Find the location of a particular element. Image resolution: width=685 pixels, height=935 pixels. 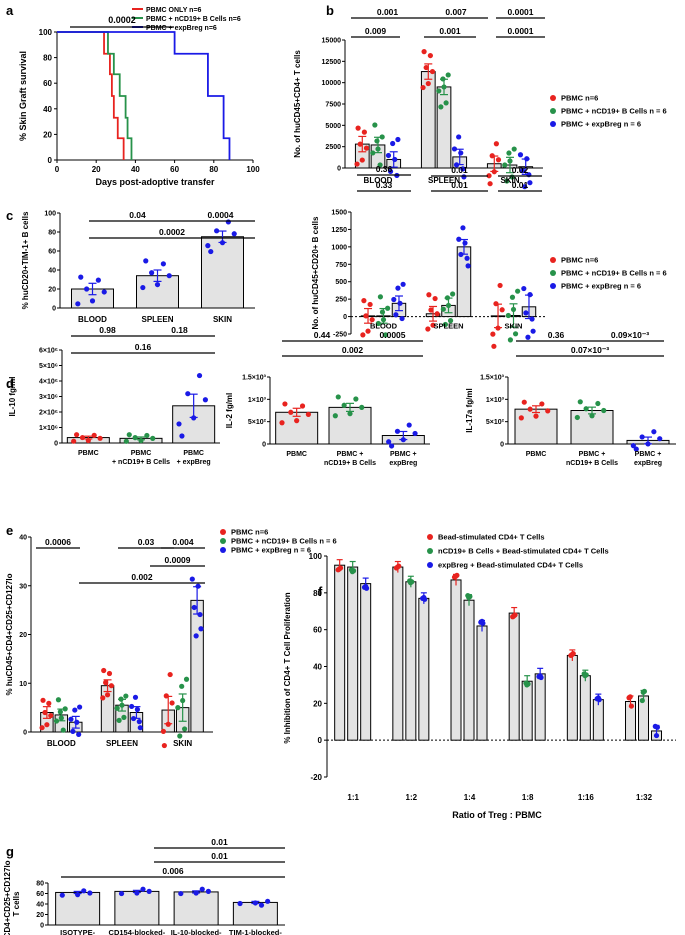

x-tick-label: BLOOD is located at coordinates (61, 743).